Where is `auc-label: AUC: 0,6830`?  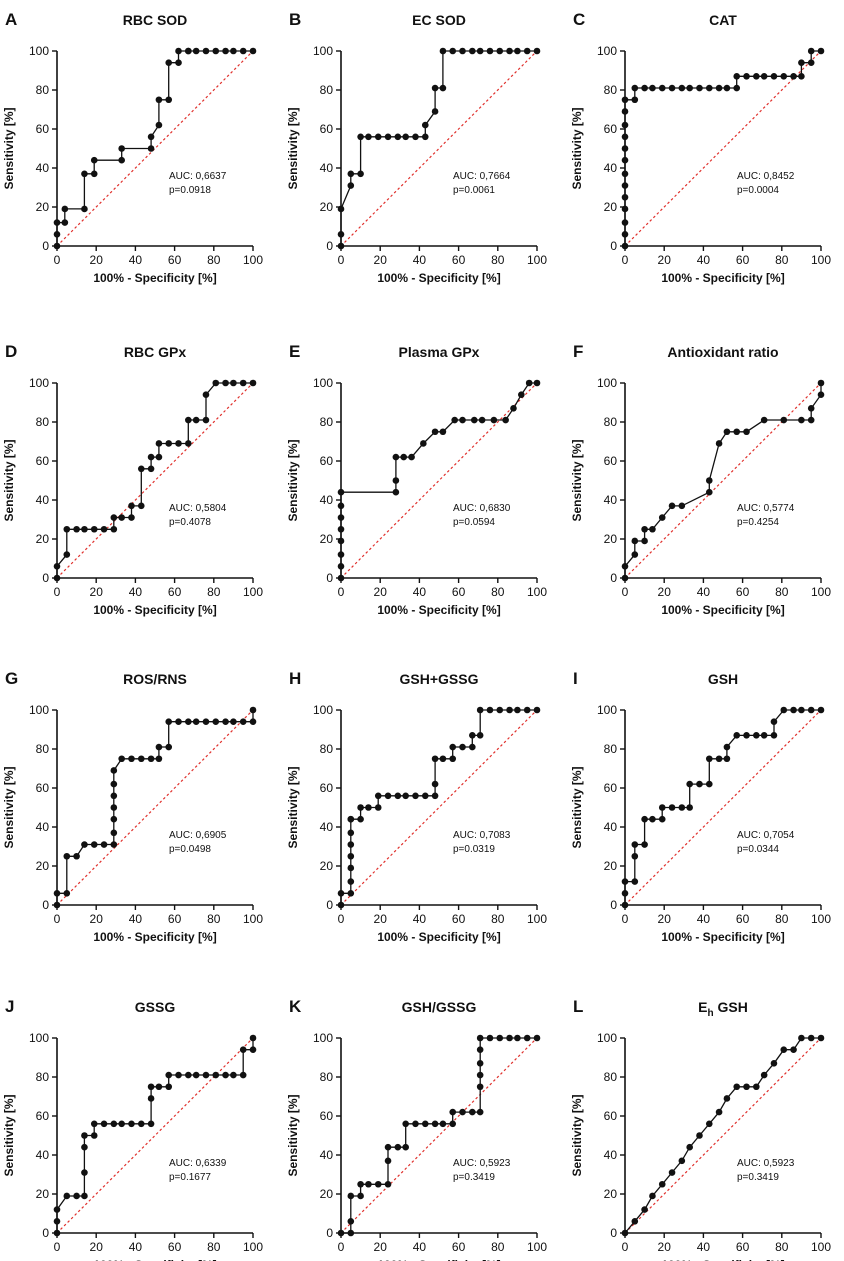 auc-label: AUC: 0,6830 is located at coordinates (482, 508).